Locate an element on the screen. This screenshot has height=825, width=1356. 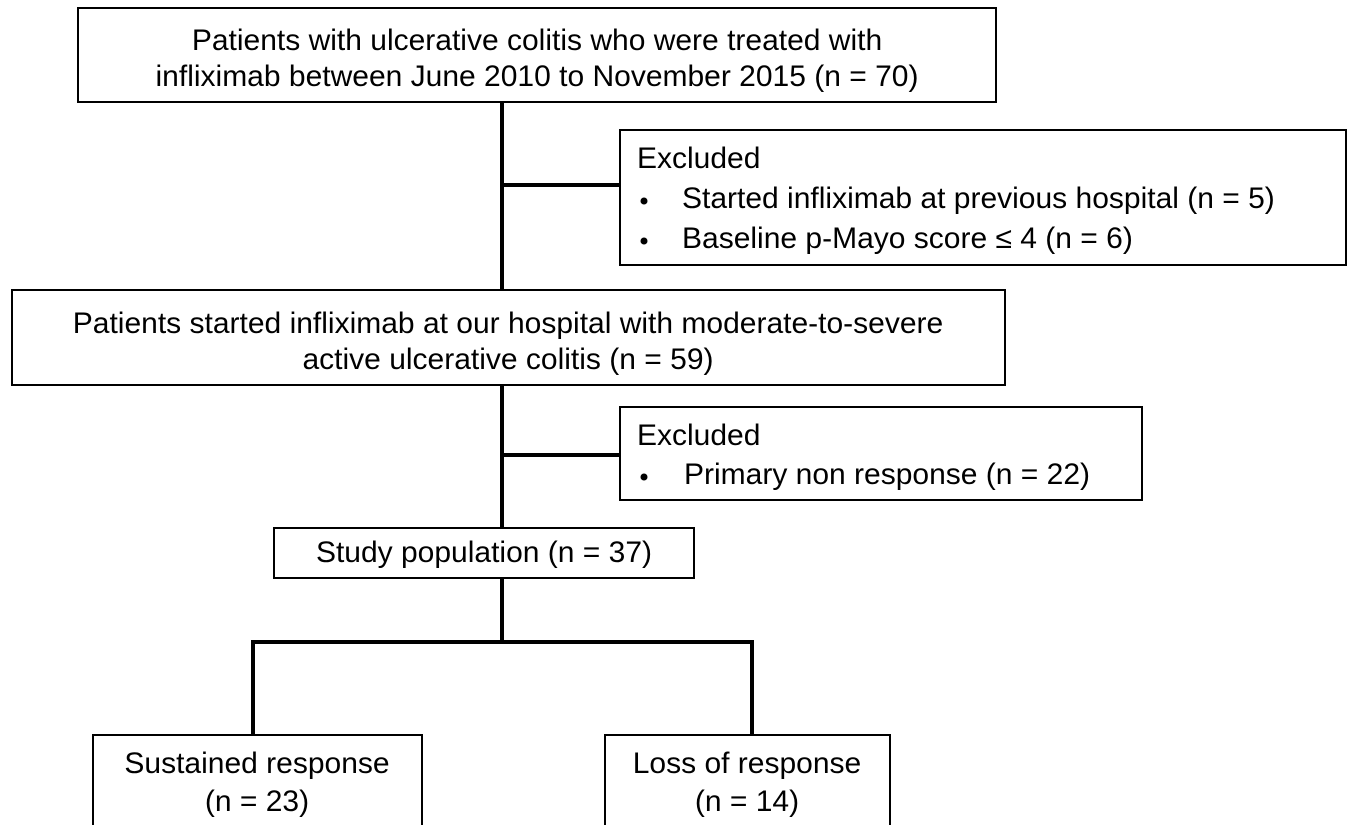
node-text: active ulcerative colitis (n = 59) is located at coordinates (507, 359).